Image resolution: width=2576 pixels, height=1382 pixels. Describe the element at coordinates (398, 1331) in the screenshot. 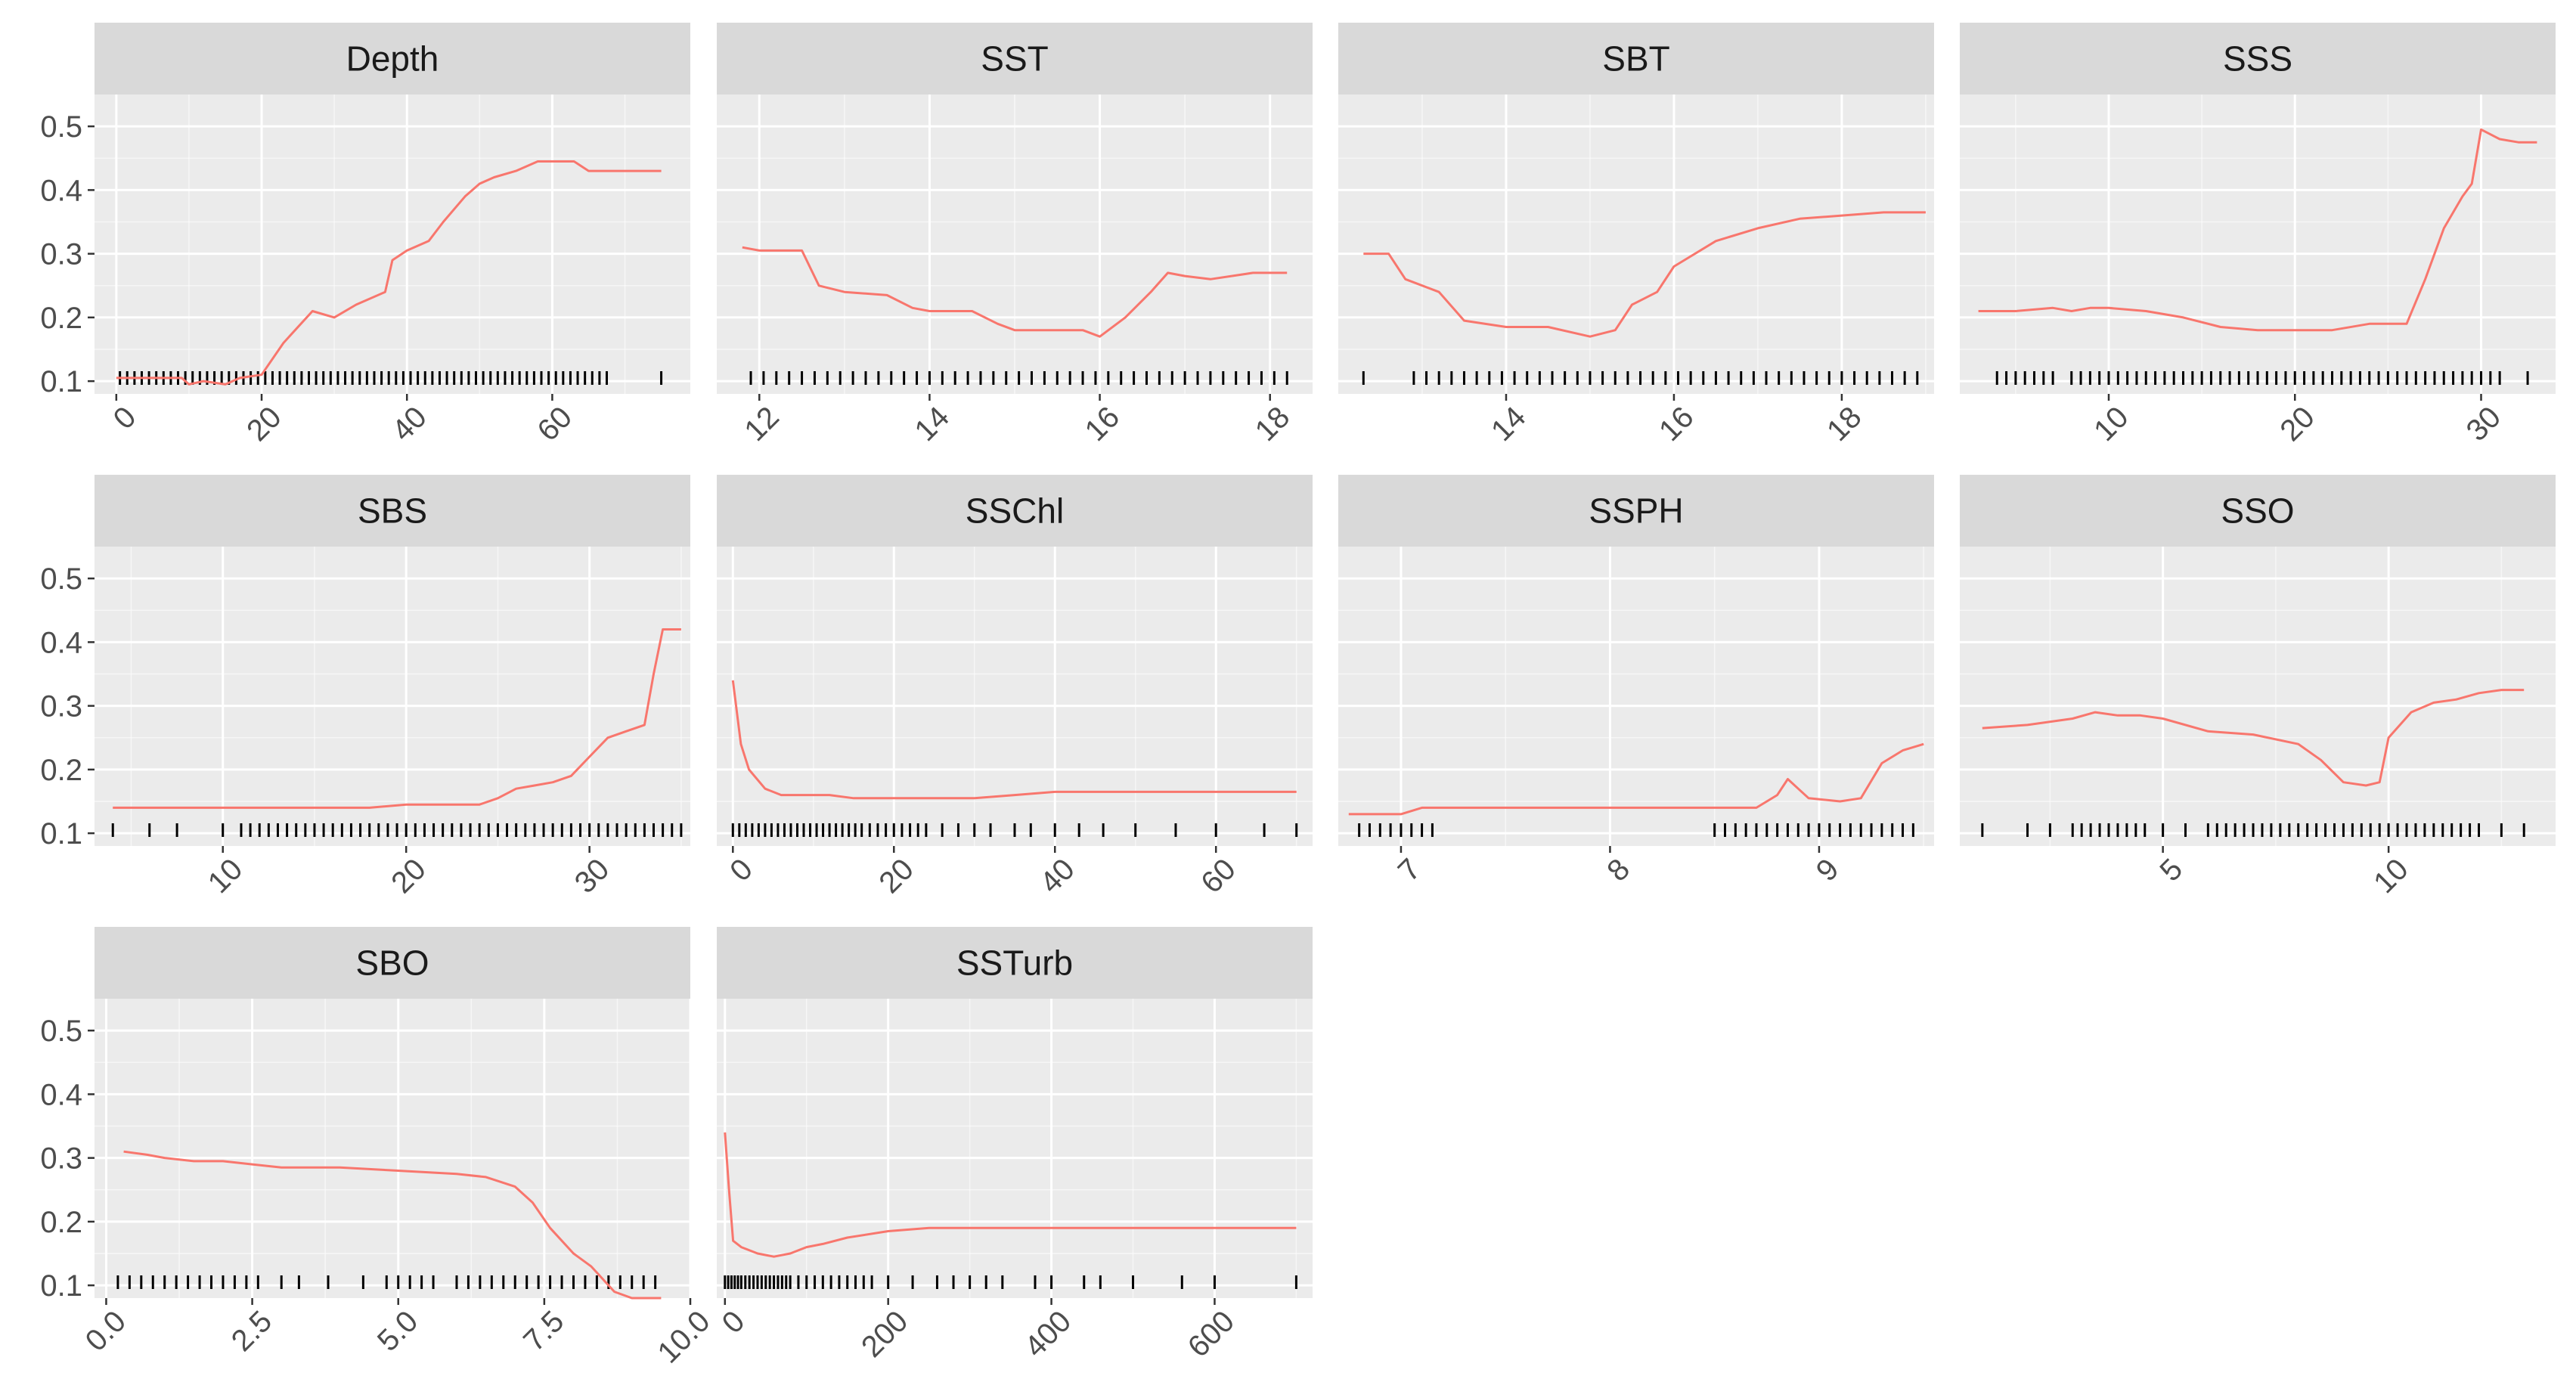

I see `x-tick-label: 5.0` at that location.